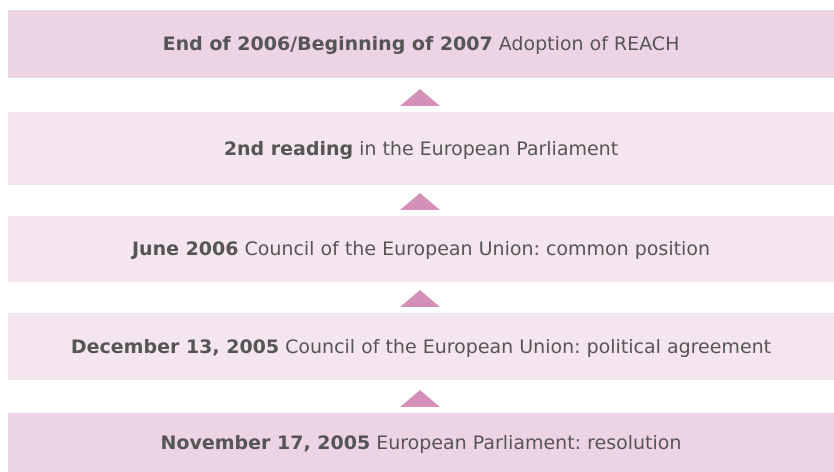 This screenshot has height=472, width=834. Describe the element at coordinates (529, 442) in the screenshot. I see `step-text: European Parliament: resolution` at that location.